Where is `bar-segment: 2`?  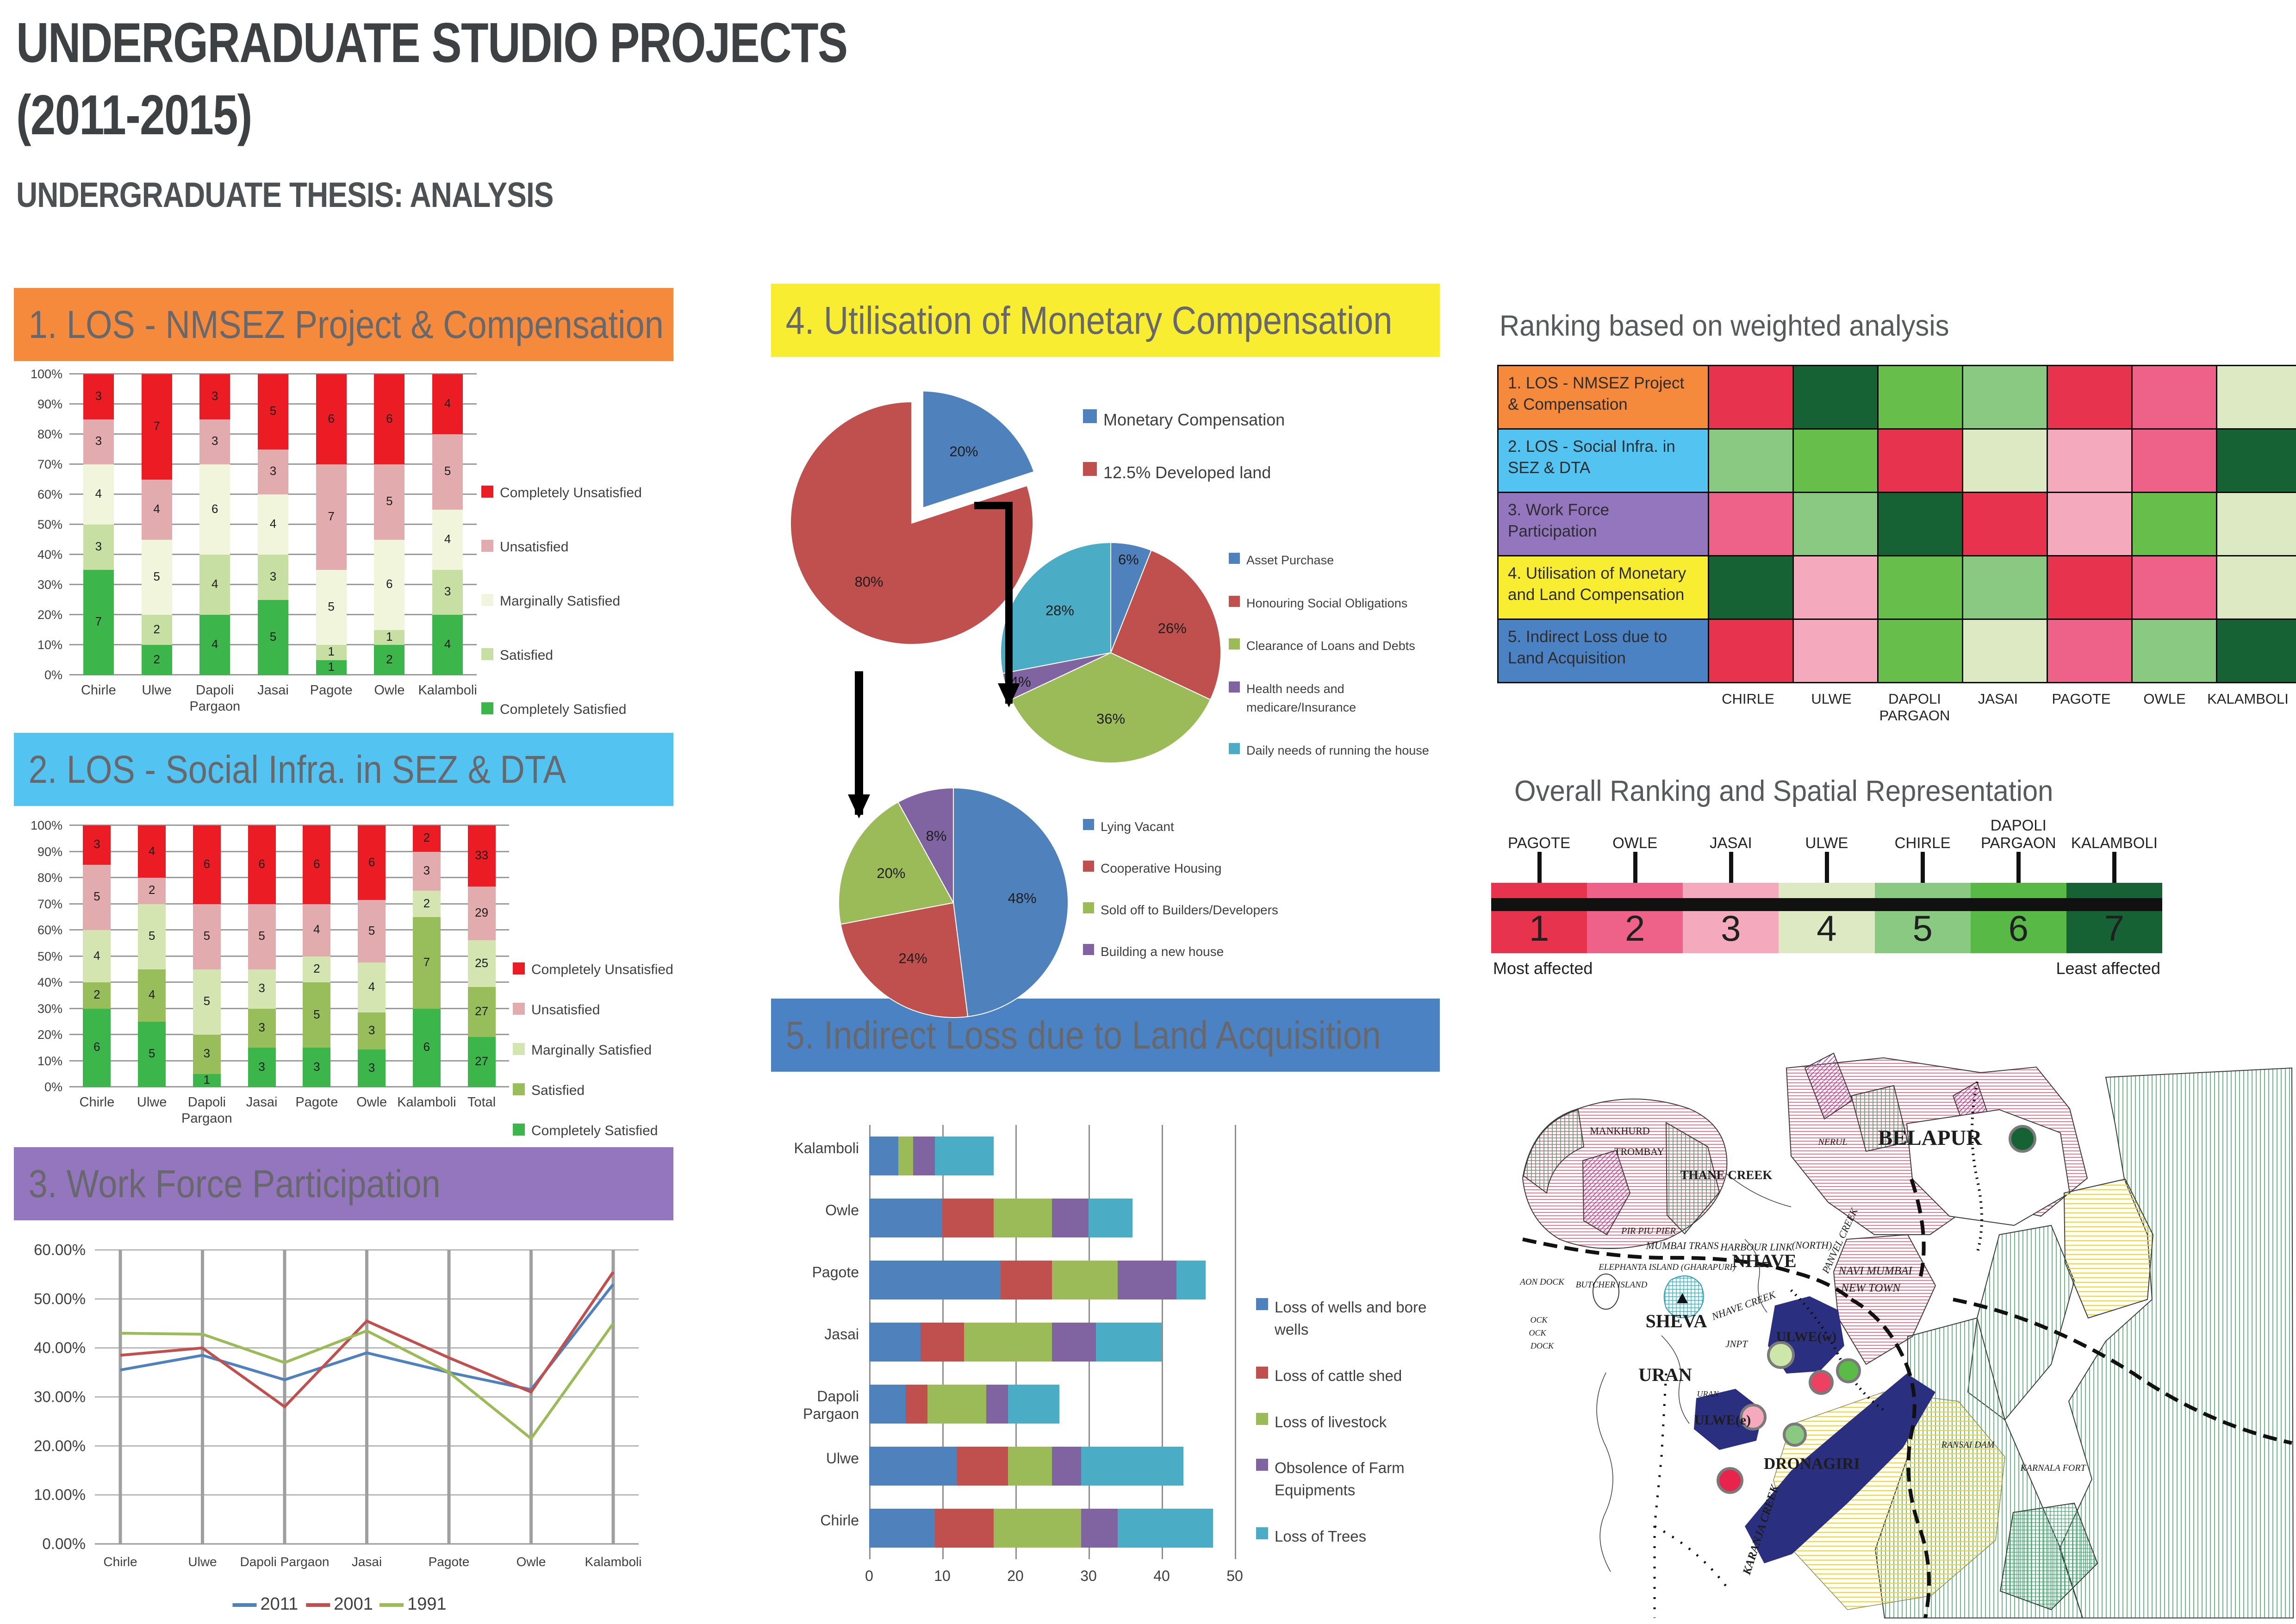
bar-segment: 2 is located at coordinates (426, 838).